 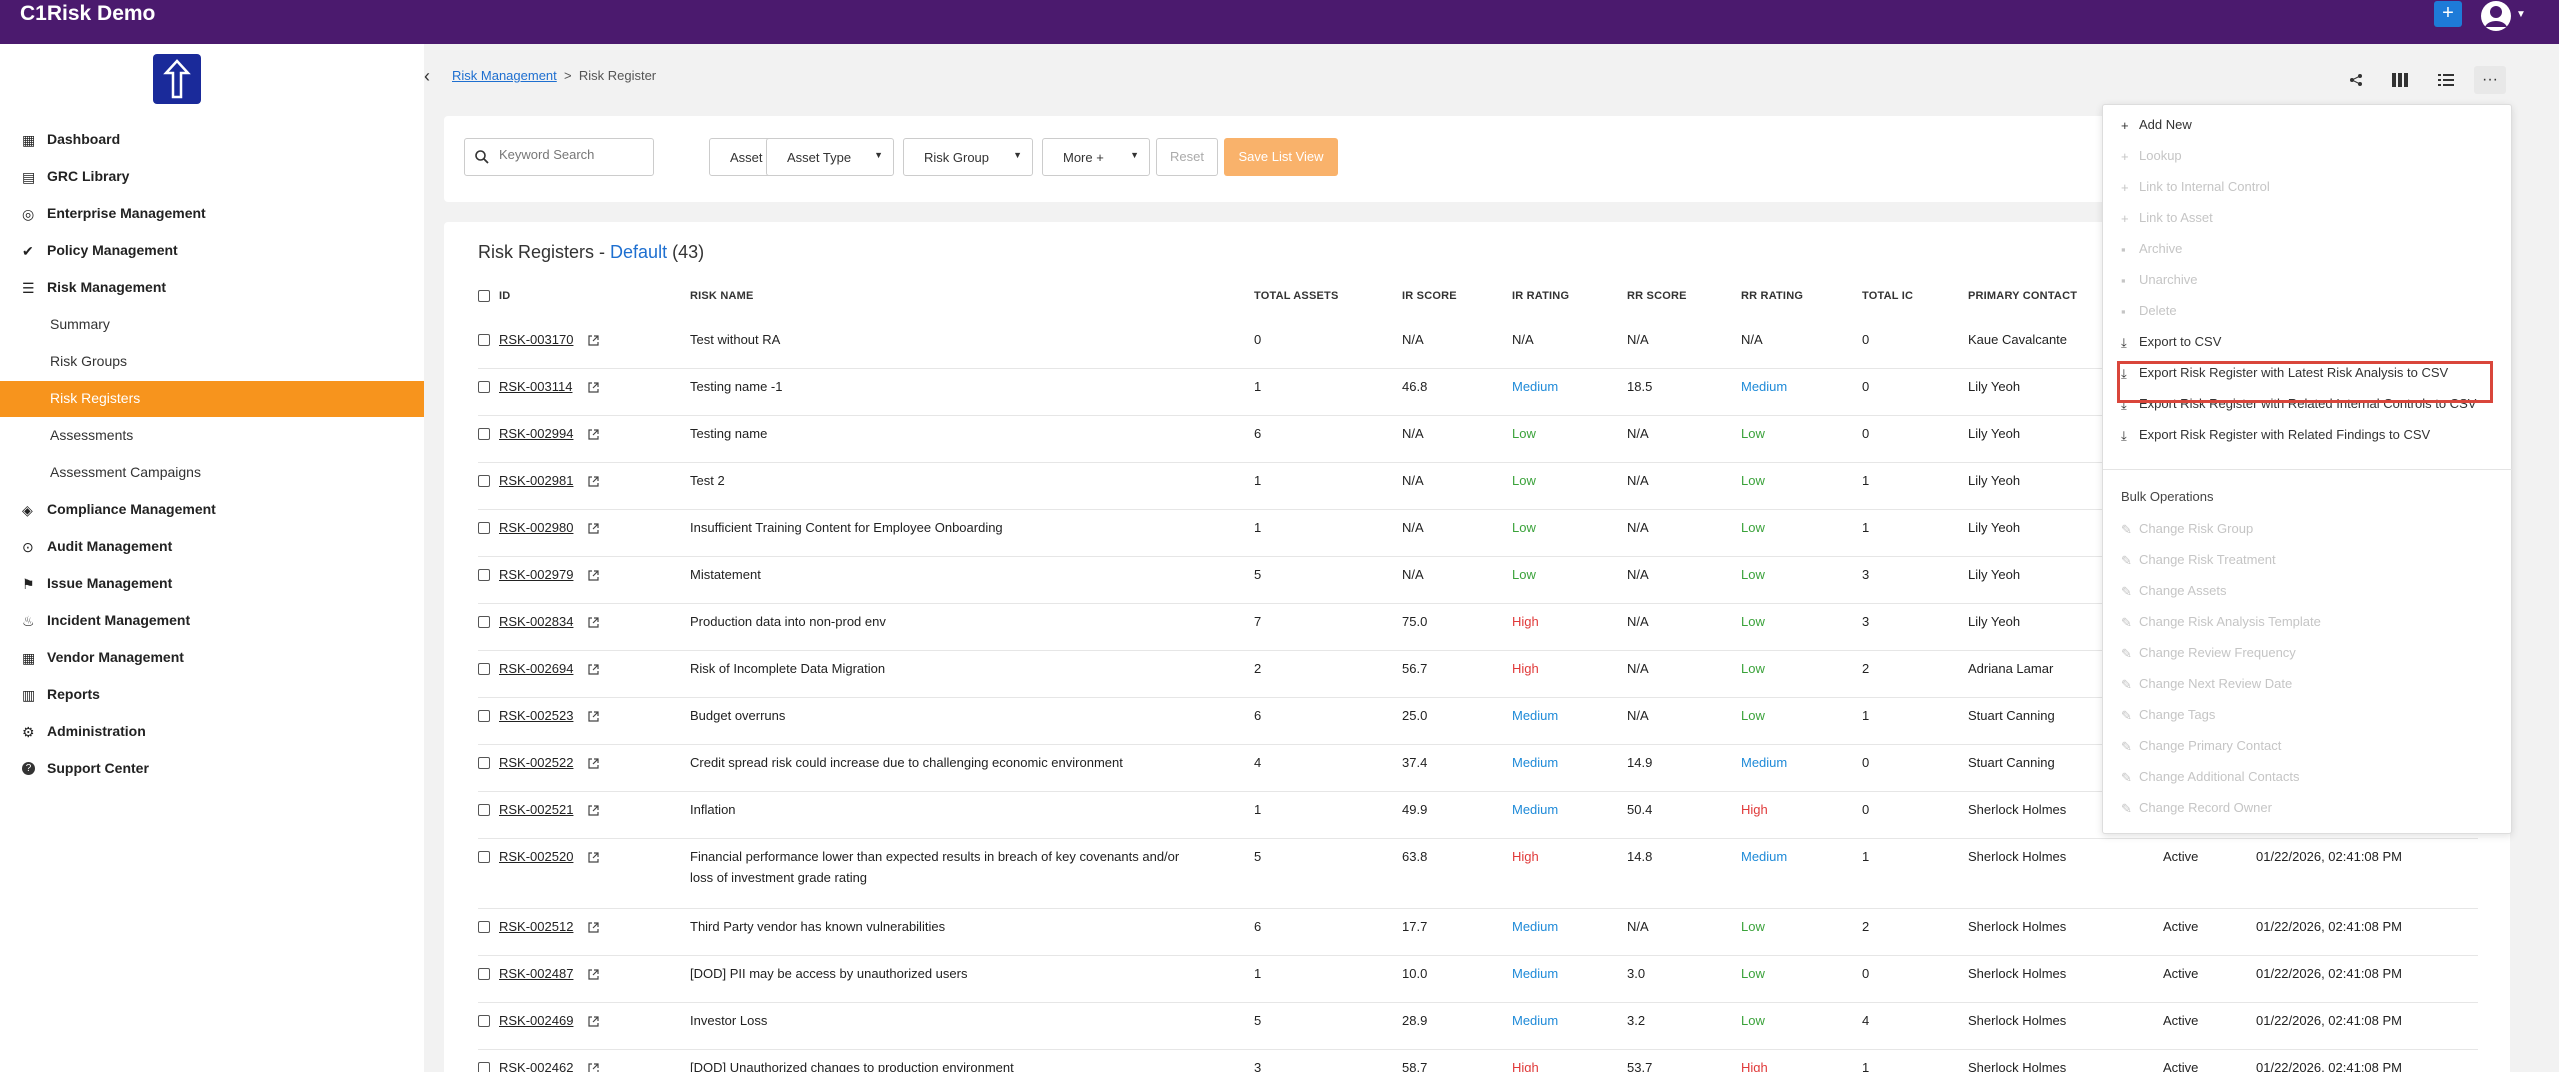 I want to click on sidebar-item-administration: ⚙ Administration, so click(x=212, y=732).